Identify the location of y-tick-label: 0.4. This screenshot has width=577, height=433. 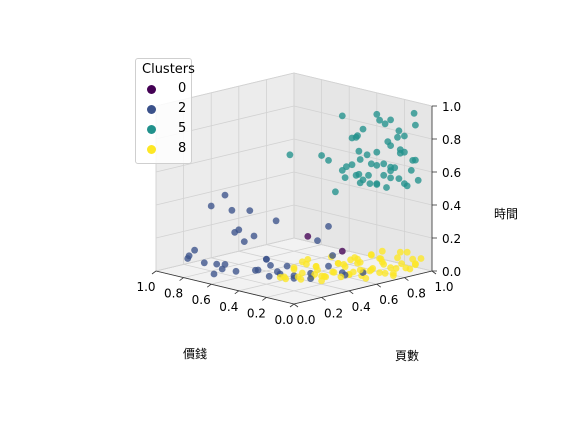
(361, 307).